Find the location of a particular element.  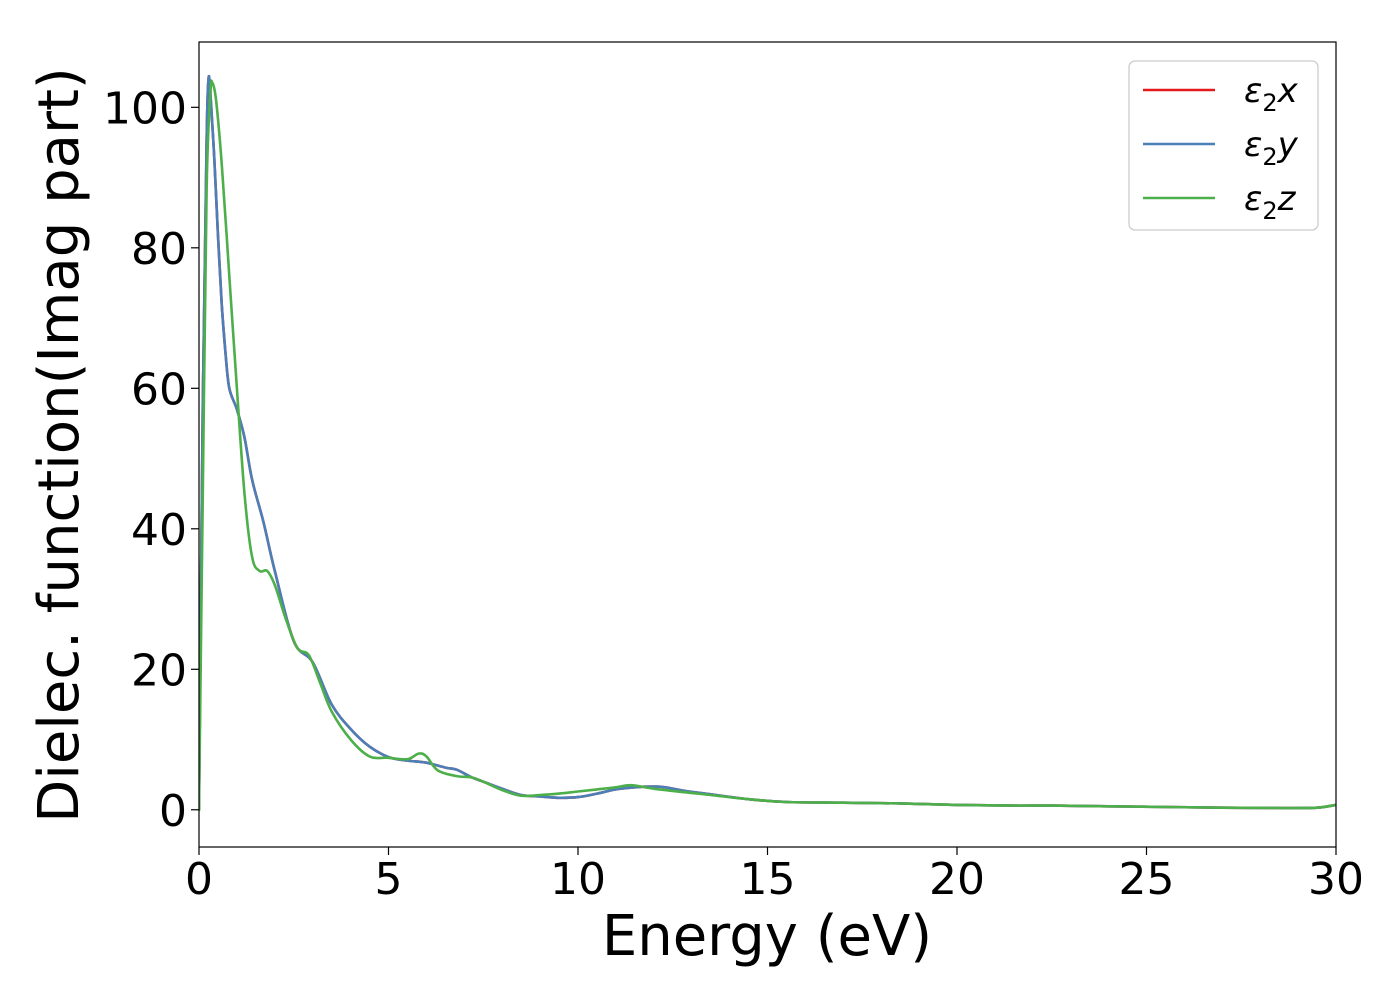

x-tick-label: 15 is located at coordinates (768, 879).